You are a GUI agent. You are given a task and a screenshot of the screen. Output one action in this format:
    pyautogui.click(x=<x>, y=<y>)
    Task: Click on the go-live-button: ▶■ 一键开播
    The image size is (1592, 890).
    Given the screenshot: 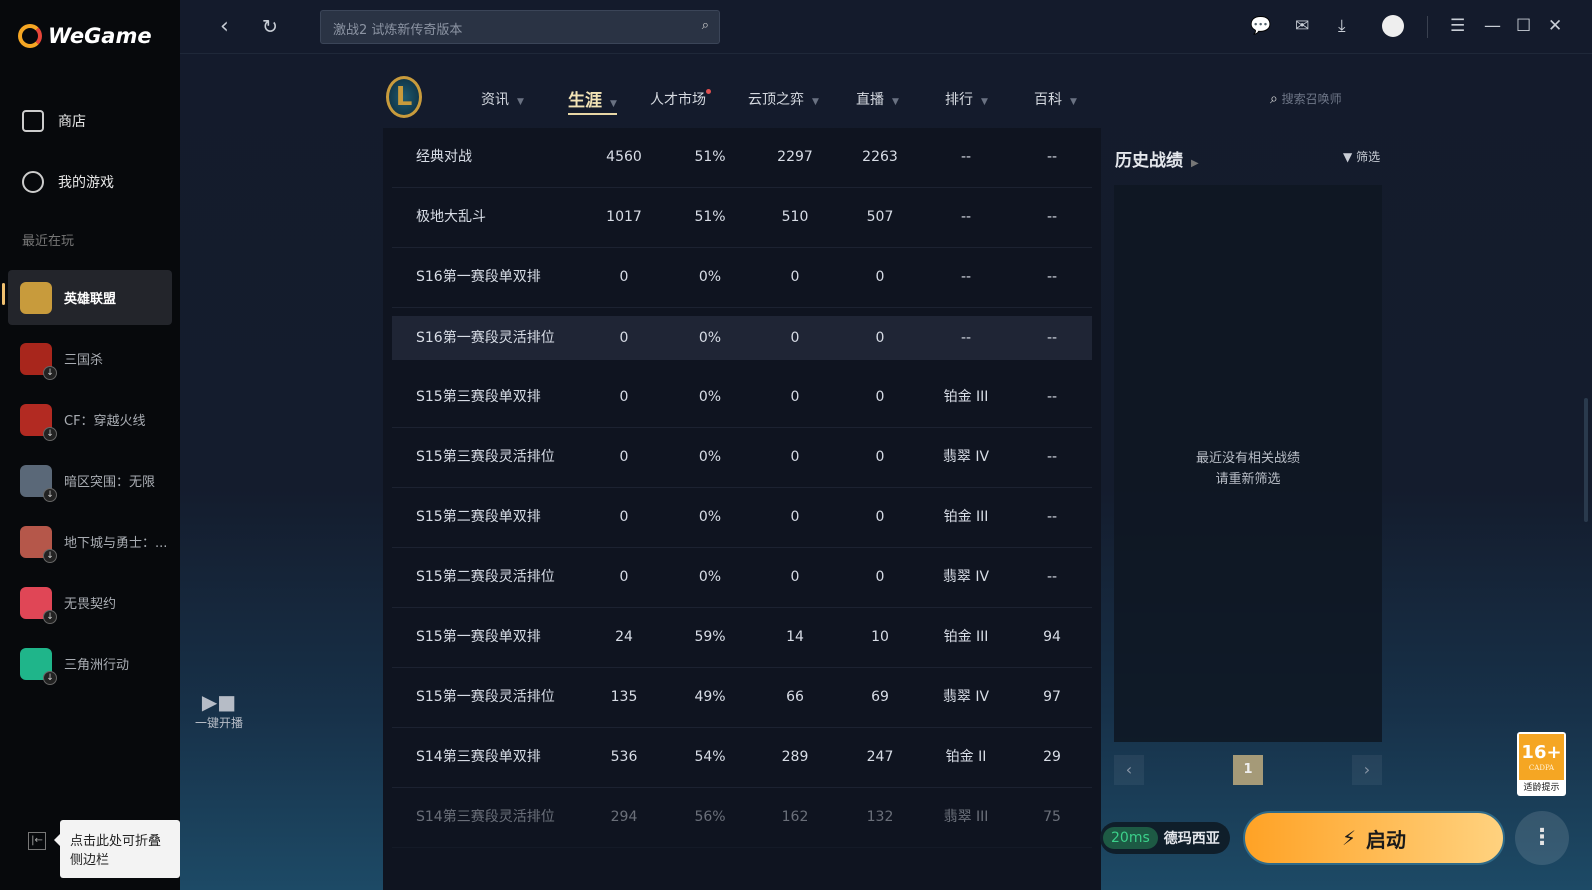 What is the action you would take?
    pyautogui.click(x=219, y=710)
    